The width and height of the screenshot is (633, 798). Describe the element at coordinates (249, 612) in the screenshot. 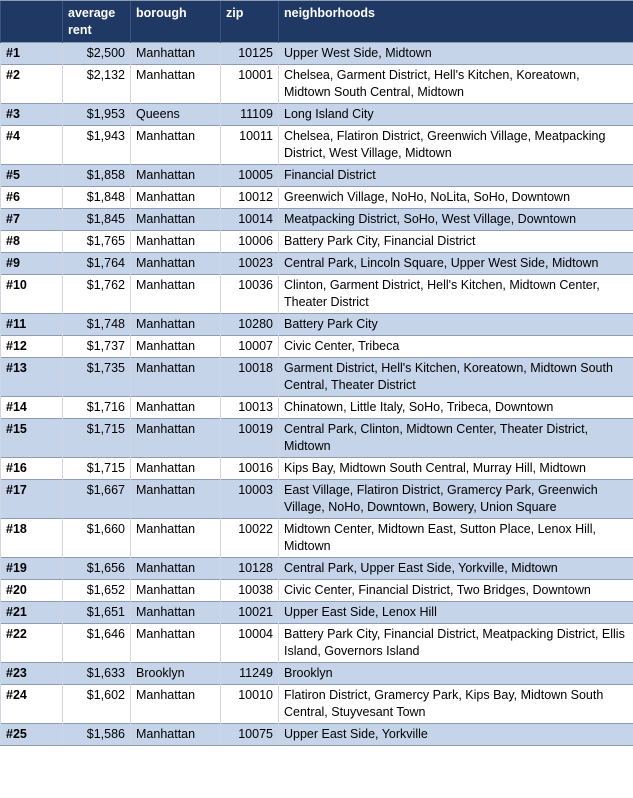

I see `zip-cell: 10021` at that location.